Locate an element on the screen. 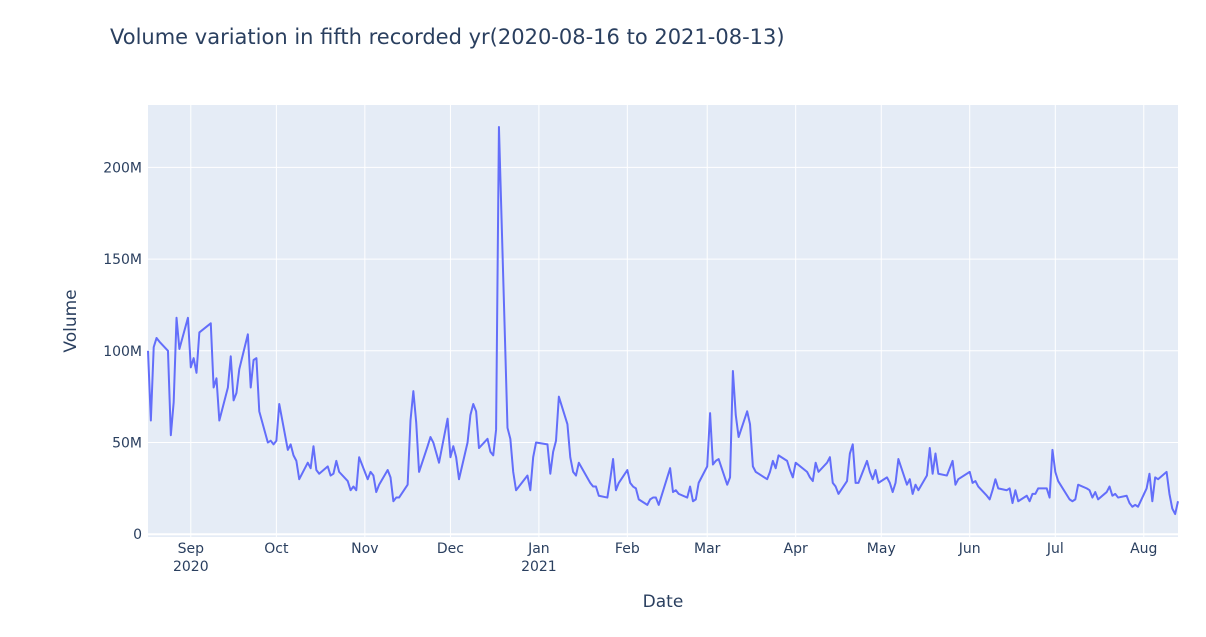  x-axis-title: Date is located at coordinates (663, 602).